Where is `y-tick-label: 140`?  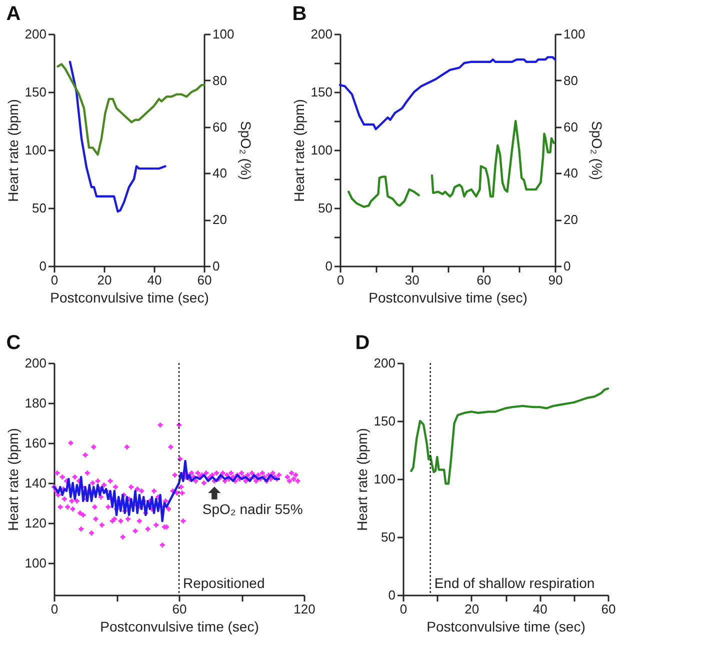
y-tick-label: 140 is located at coordinates (35, 483).